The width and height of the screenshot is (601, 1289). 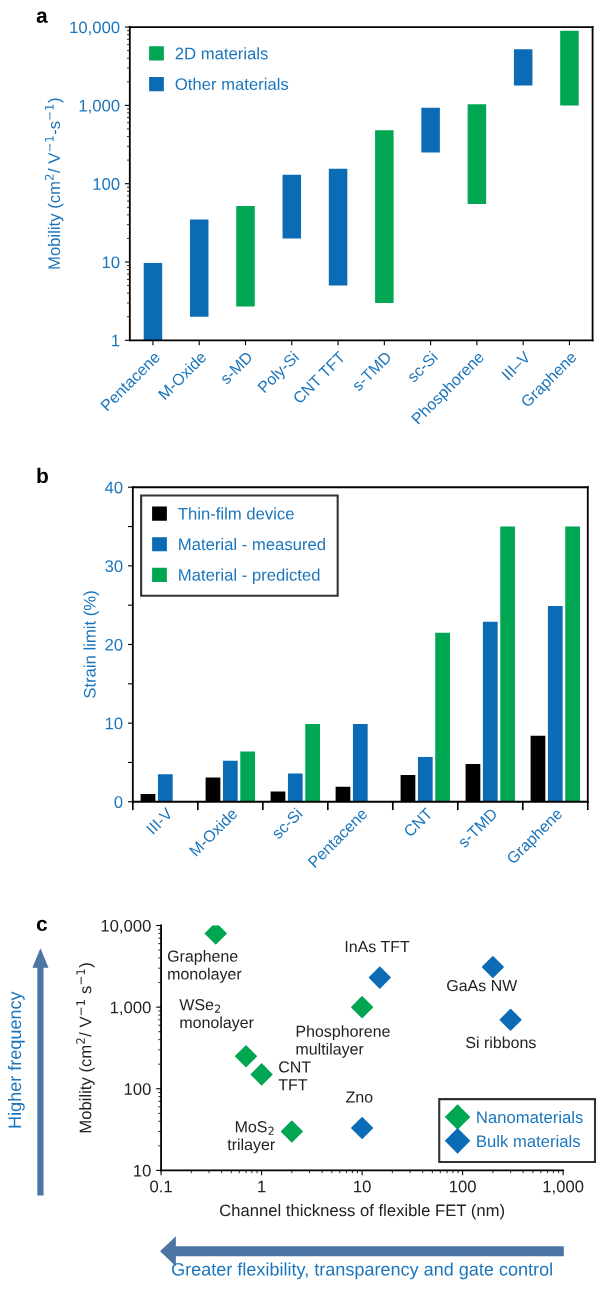 What do you see at coordinates (462, 1186) in the screenshot?
I see `x-tick-label: 100` at bounding box center [462, 1186].